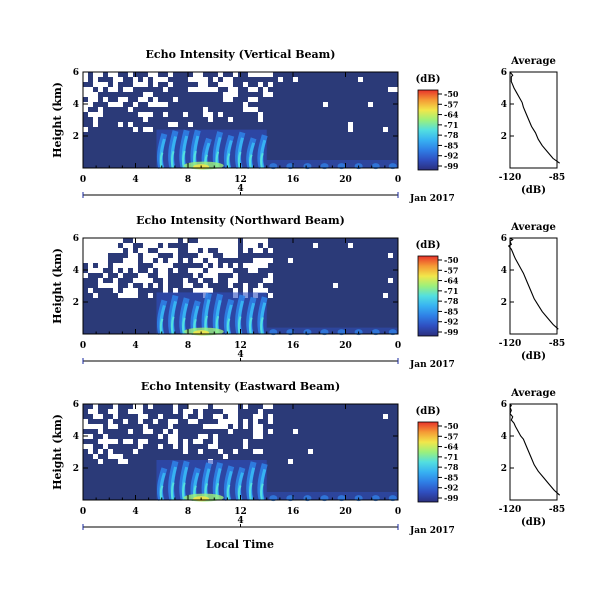  What do you see at coordinates (533, 393) in the screenshot?
I see `average-title: Average` at bounding box center [533, 393].